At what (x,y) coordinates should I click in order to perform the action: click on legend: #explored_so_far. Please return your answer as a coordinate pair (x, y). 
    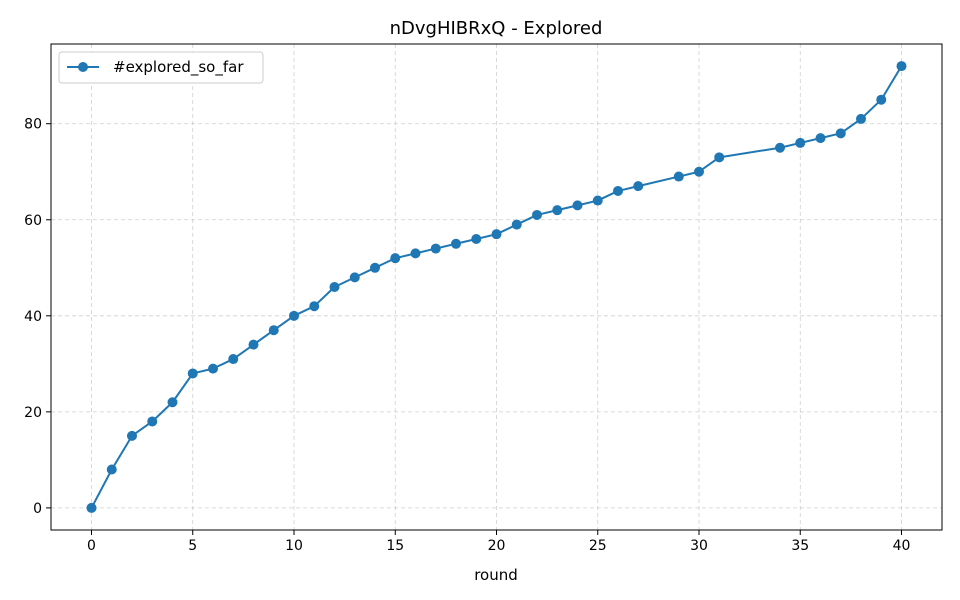
    Looking at the image, I should click on (161, 67).